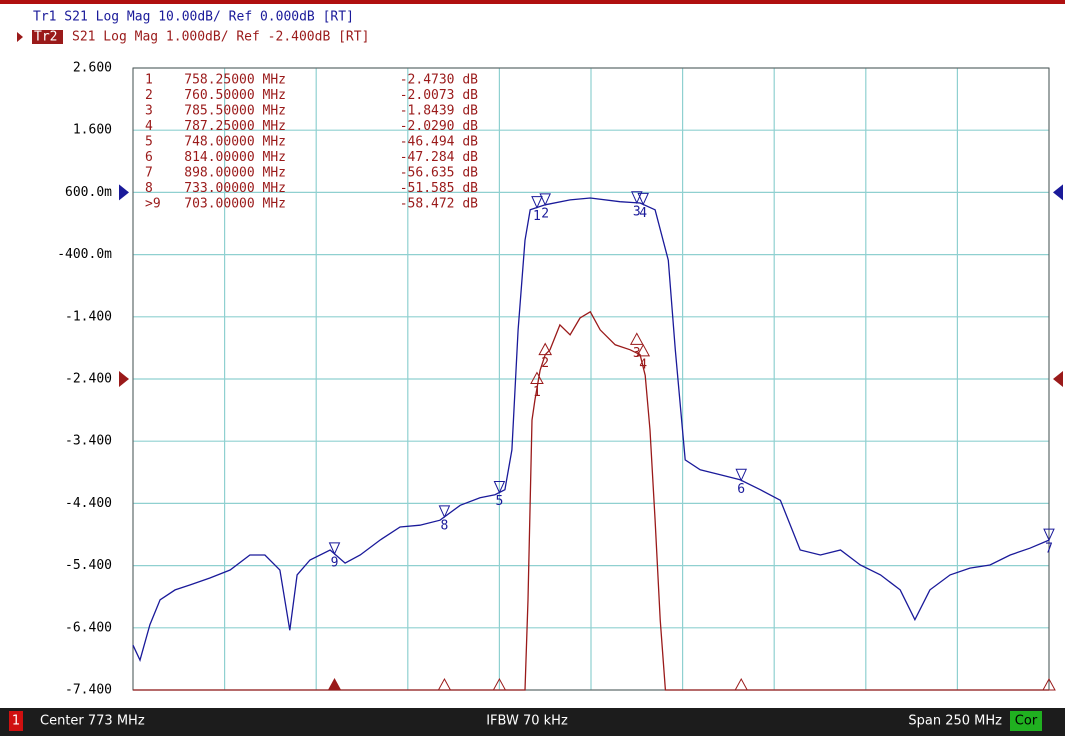 The image size is (1065, 736). What do you see at coordinates (439, 80) in the screenshot?
I see `marker-readout: -2.4730 dB` at bounding box center [439, 80].